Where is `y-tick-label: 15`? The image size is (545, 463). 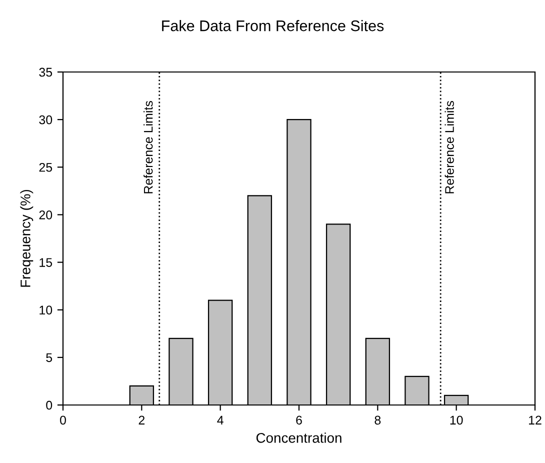
y-tick-label: 15 is located at coordinates (46, 262).